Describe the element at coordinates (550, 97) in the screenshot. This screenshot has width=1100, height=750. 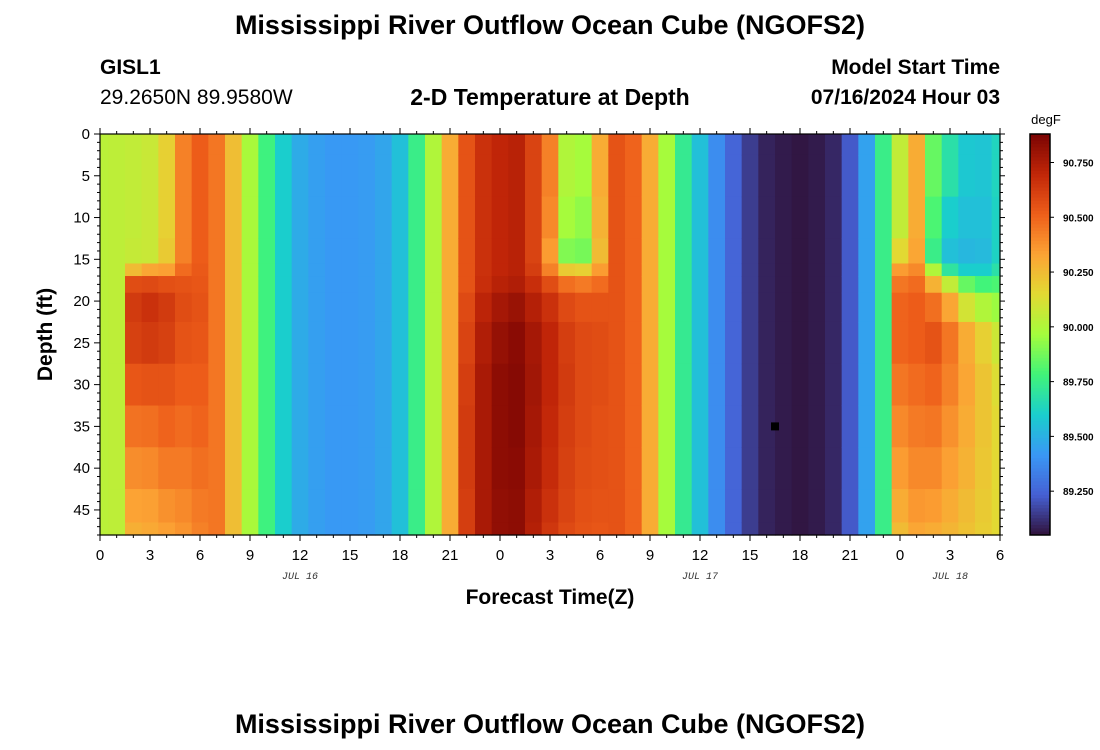
I see `plot-title: 2-D Temperature at Depth` at that location.